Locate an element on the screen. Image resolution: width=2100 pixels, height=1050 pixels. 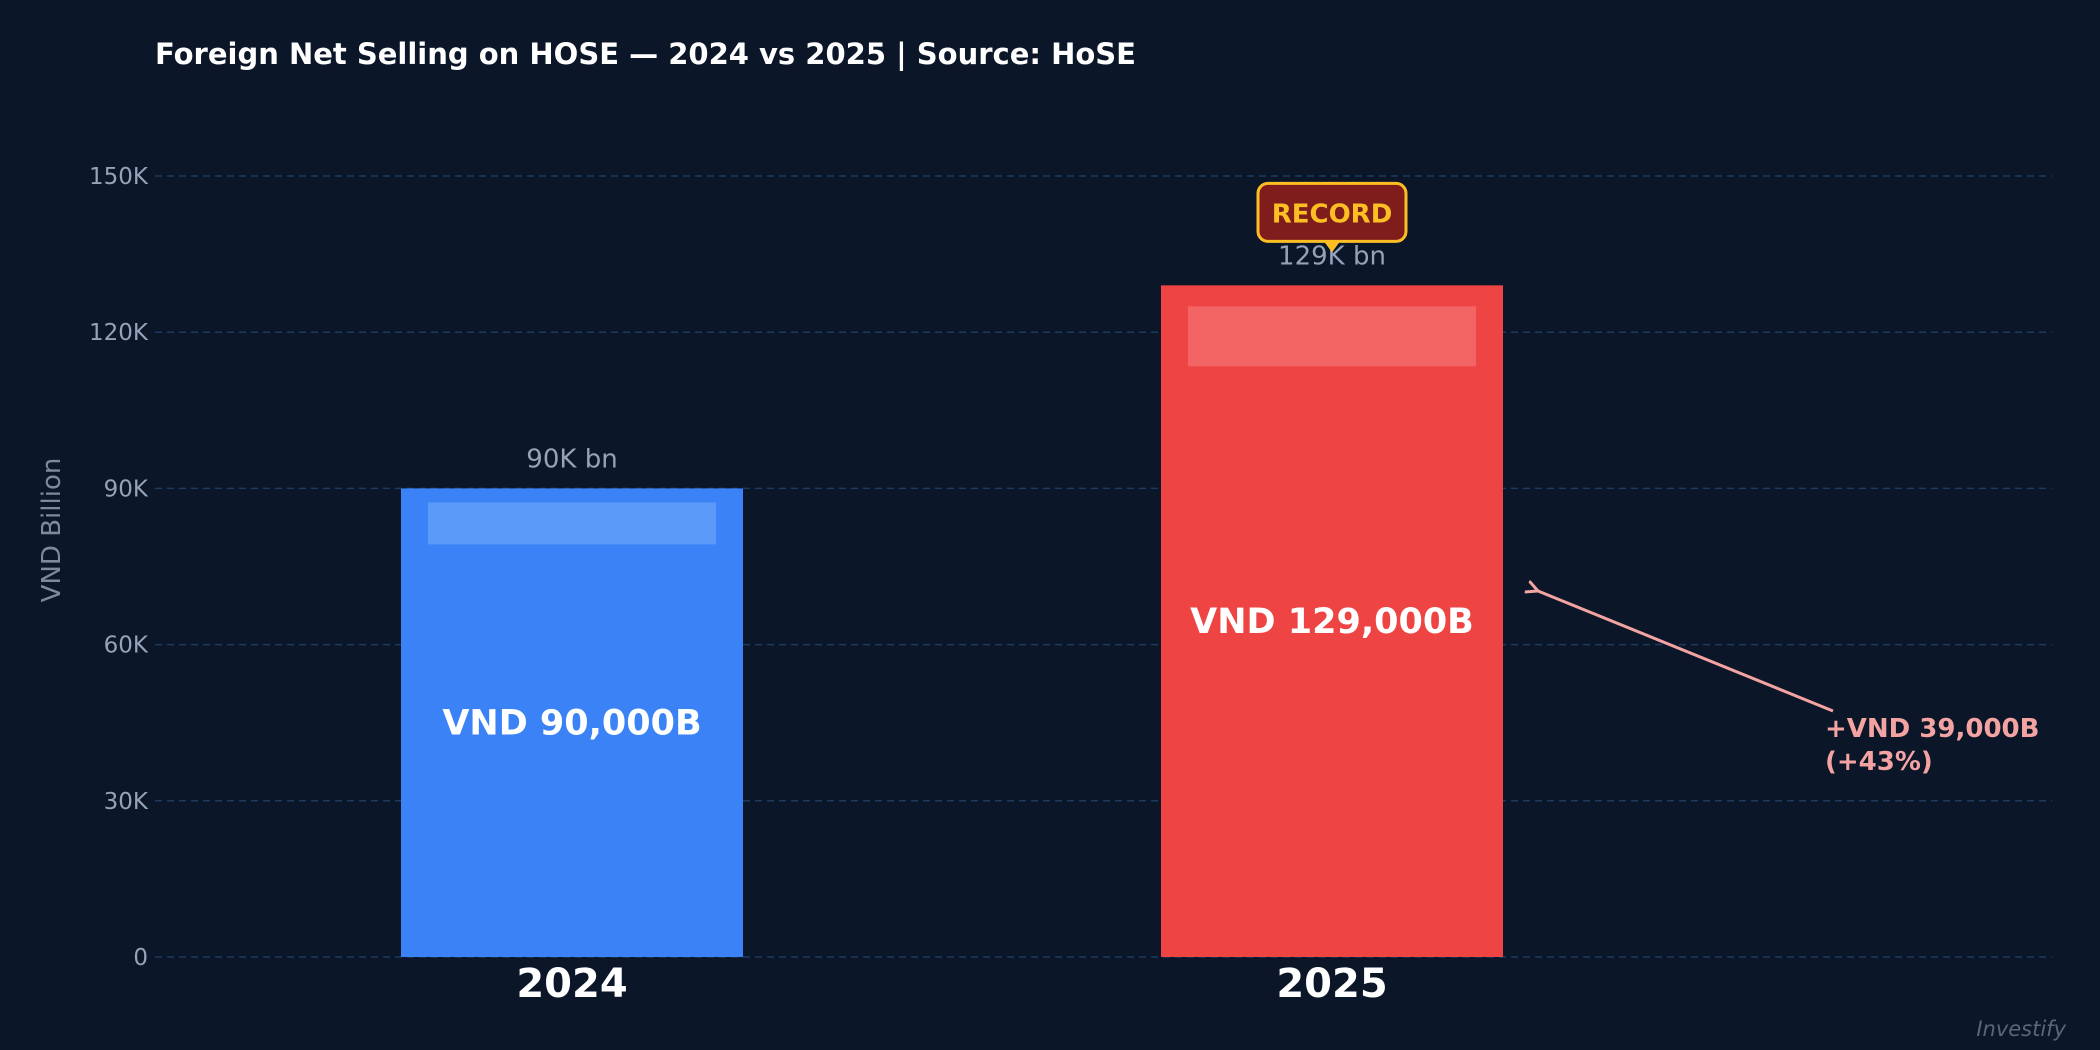
bar-top-label-2024: 90K bn is located at coordinates (571, 459).